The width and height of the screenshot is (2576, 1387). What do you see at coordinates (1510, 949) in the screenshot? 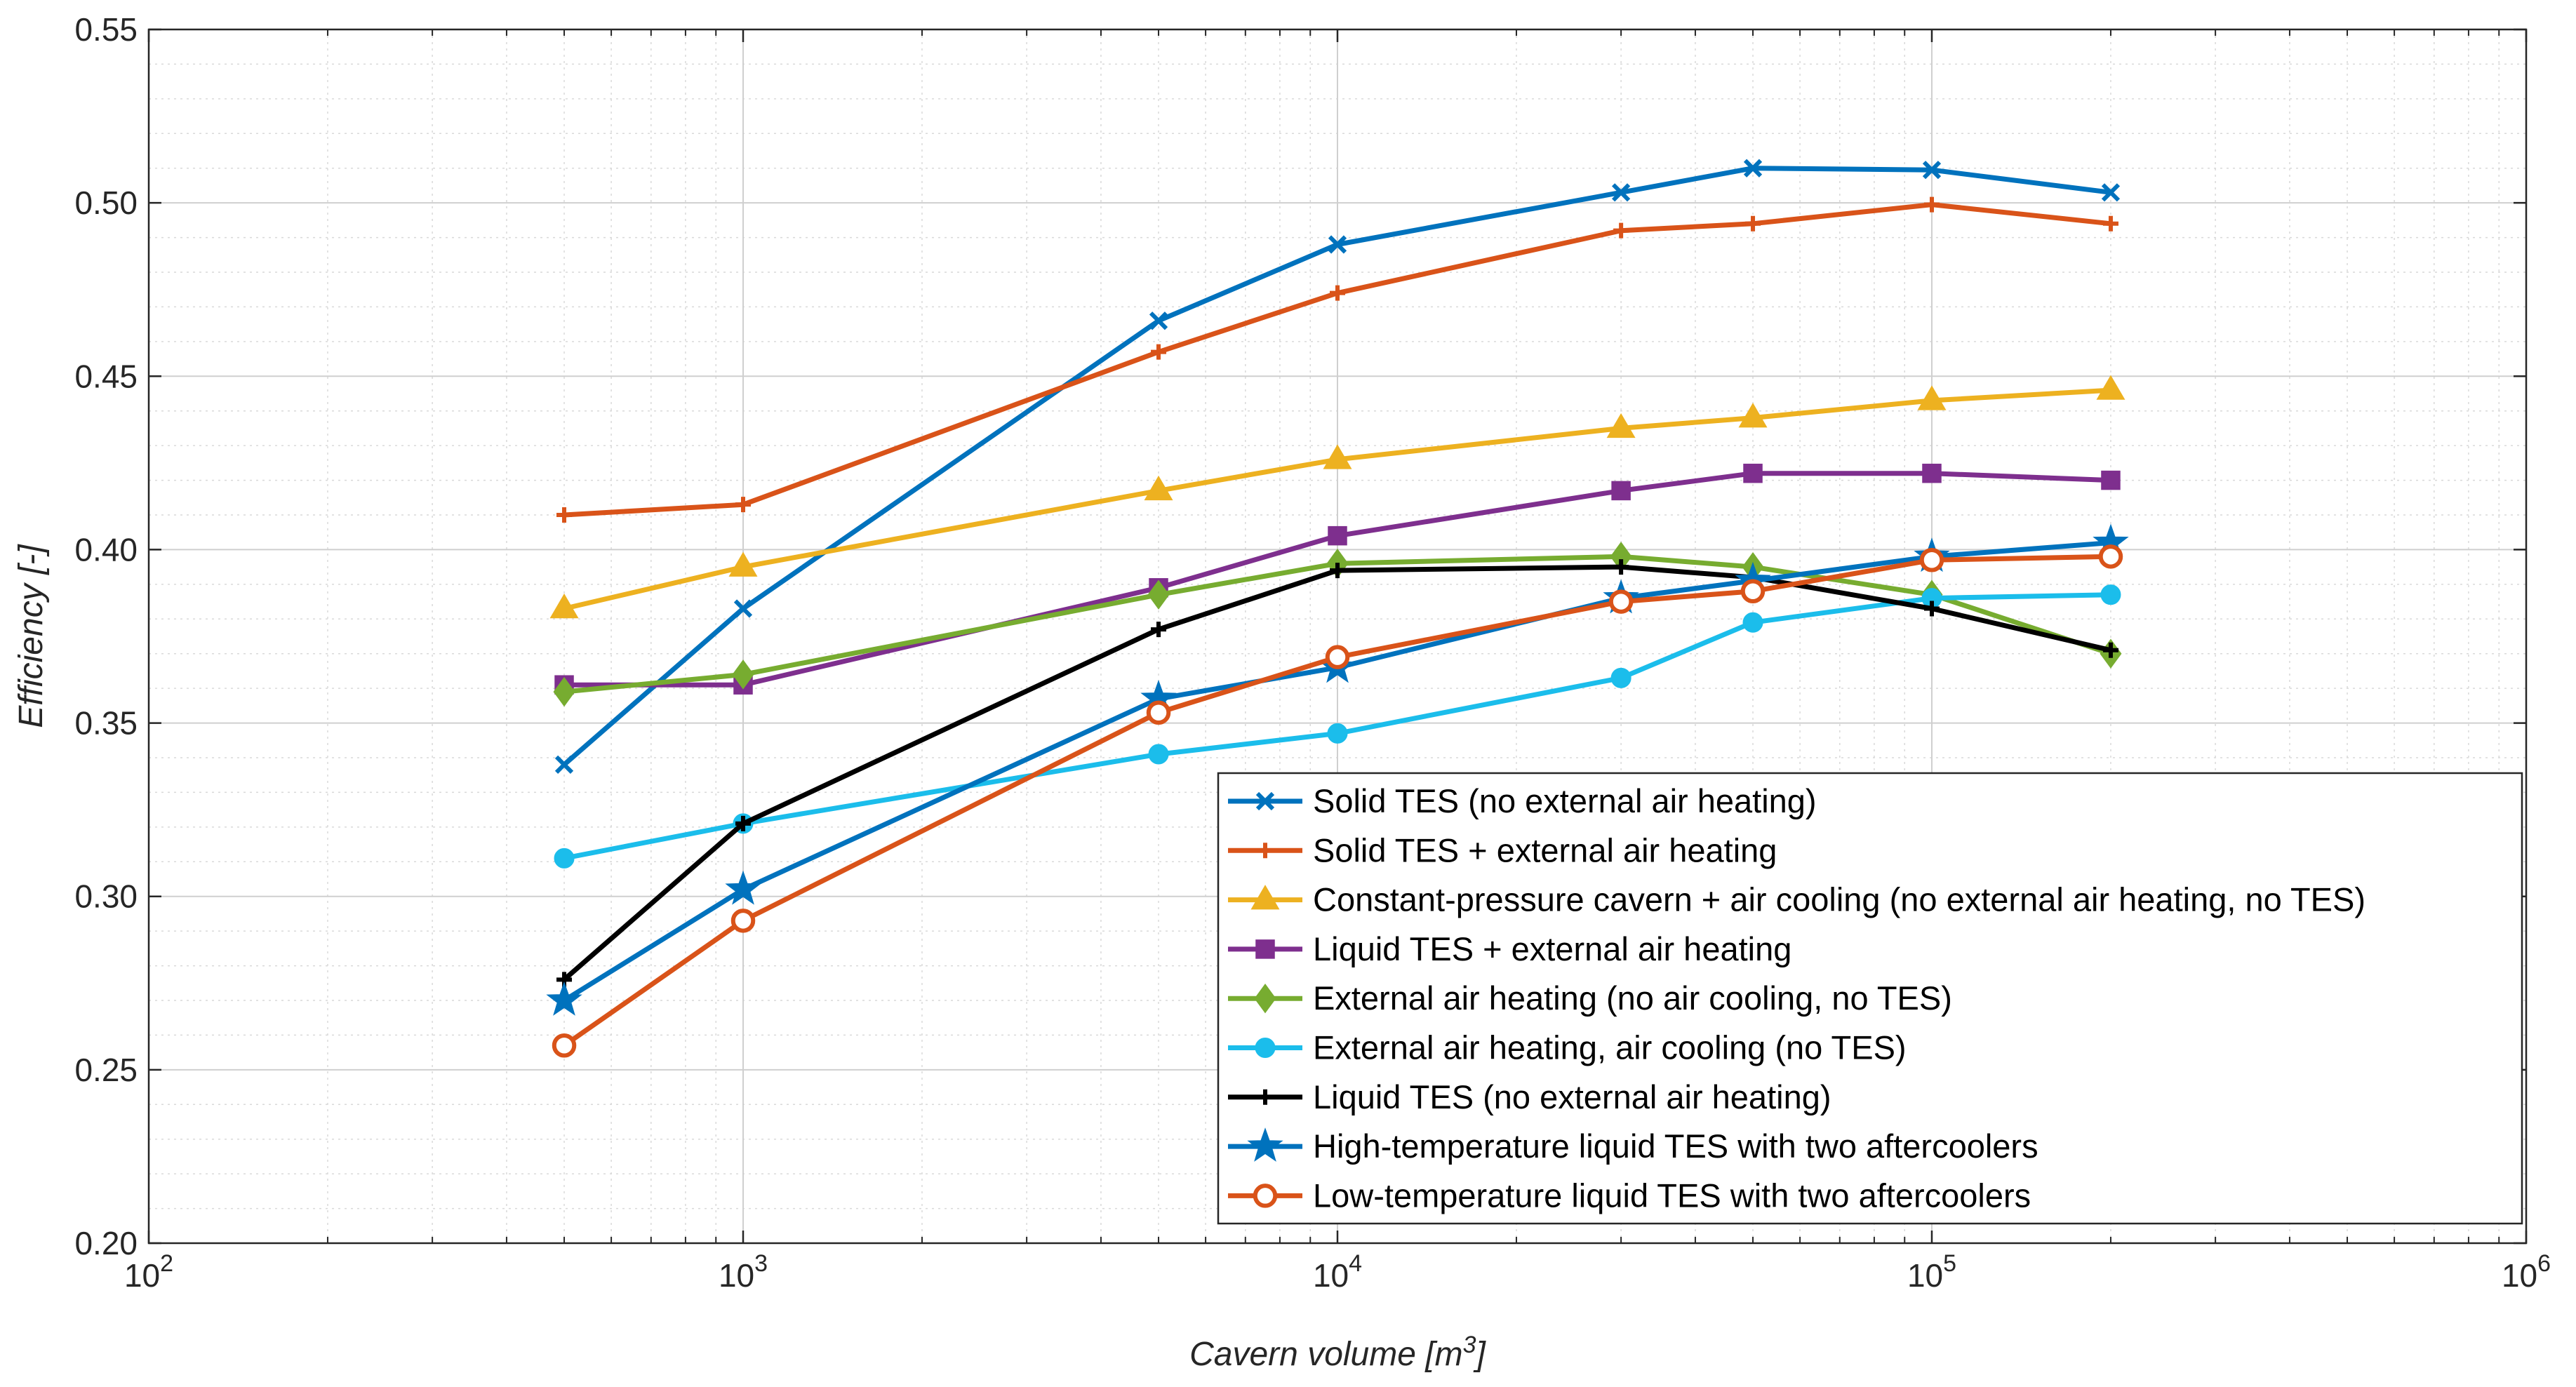
I see `legend-entry: Liquid TES + external air heating` at bounding box center [1510, 949].